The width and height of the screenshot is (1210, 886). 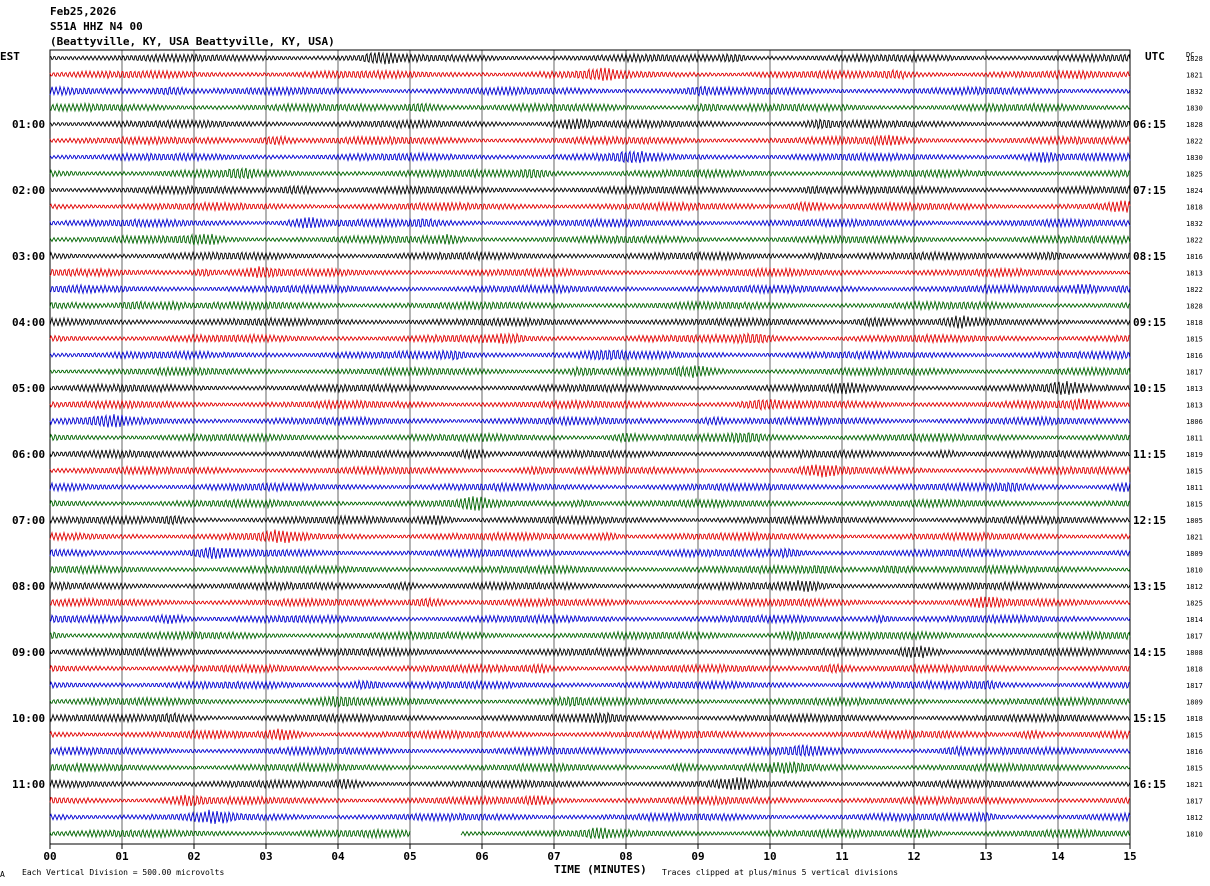 I want to click on x-tick-label: 04, so click(x=338, y=856).